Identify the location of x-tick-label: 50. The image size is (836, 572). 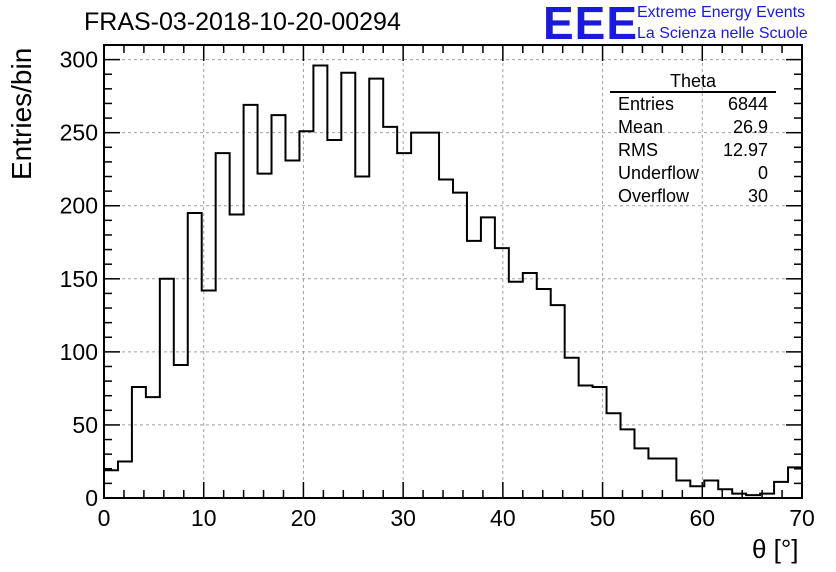
(603, 518).